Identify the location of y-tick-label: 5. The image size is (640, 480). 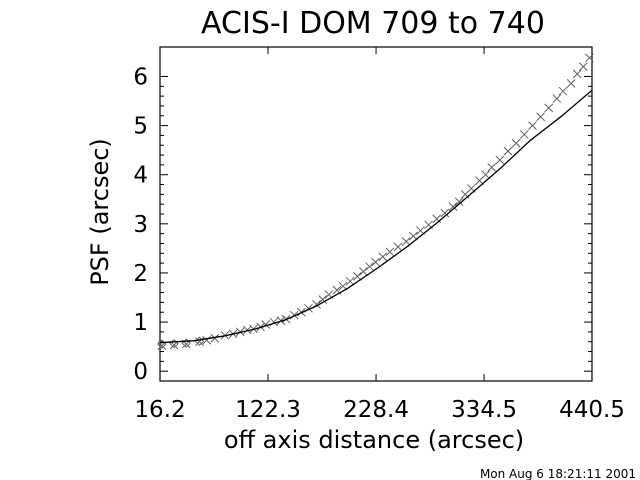
(140, 127).